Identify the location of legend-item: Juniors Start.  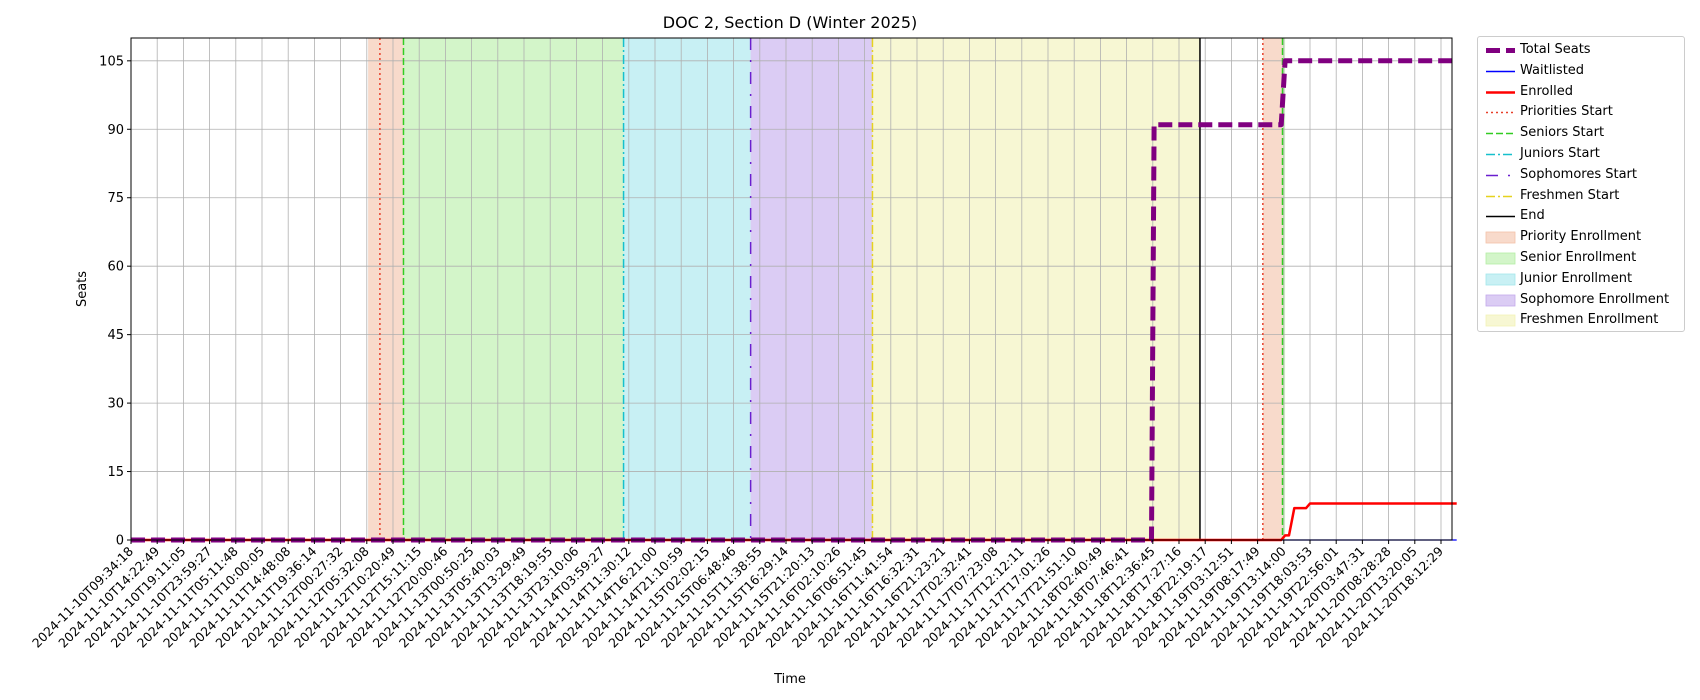
(1581, 154).